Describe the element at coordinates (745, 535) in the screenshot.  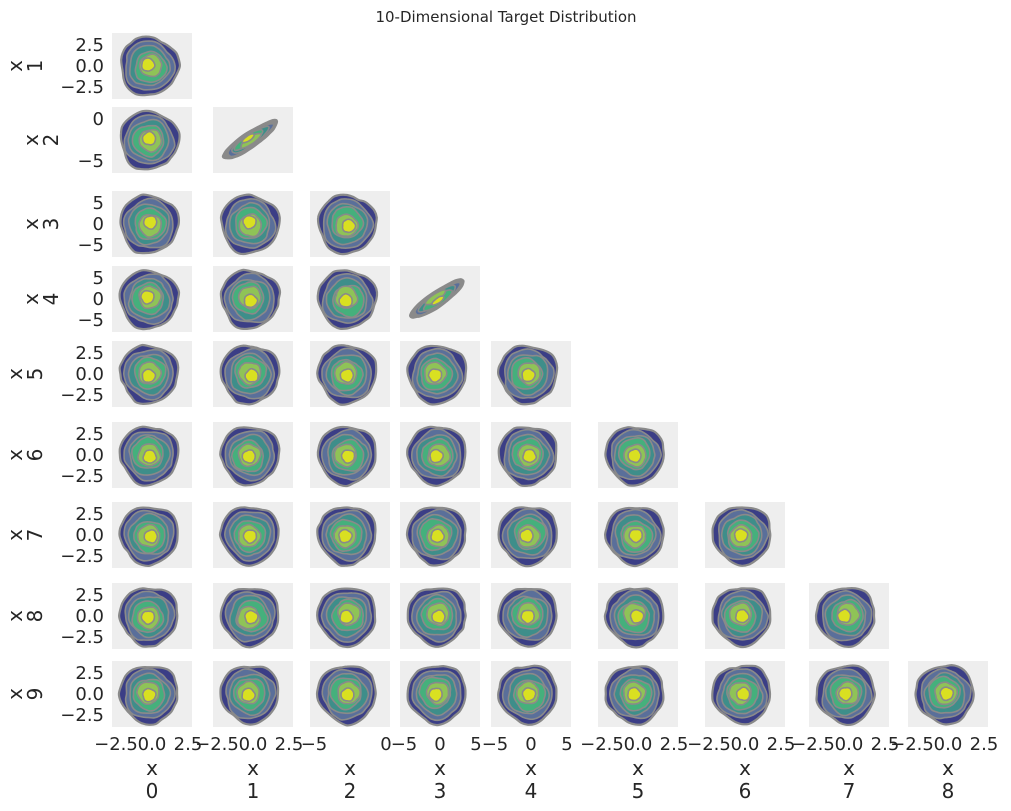
I see `panel-x6-y7` at that location.